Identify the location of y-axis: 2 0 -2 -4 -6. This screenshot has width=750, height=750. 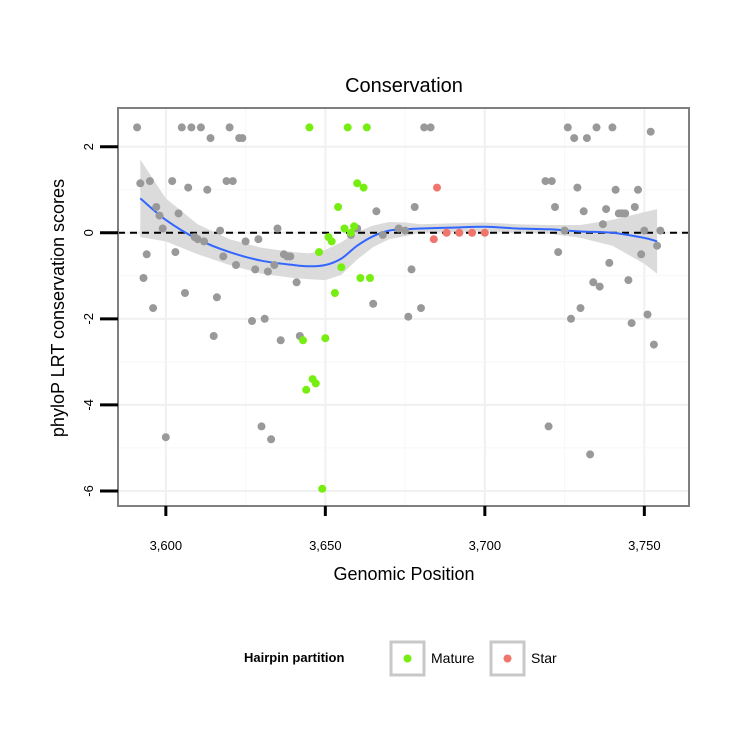
(99, 320).